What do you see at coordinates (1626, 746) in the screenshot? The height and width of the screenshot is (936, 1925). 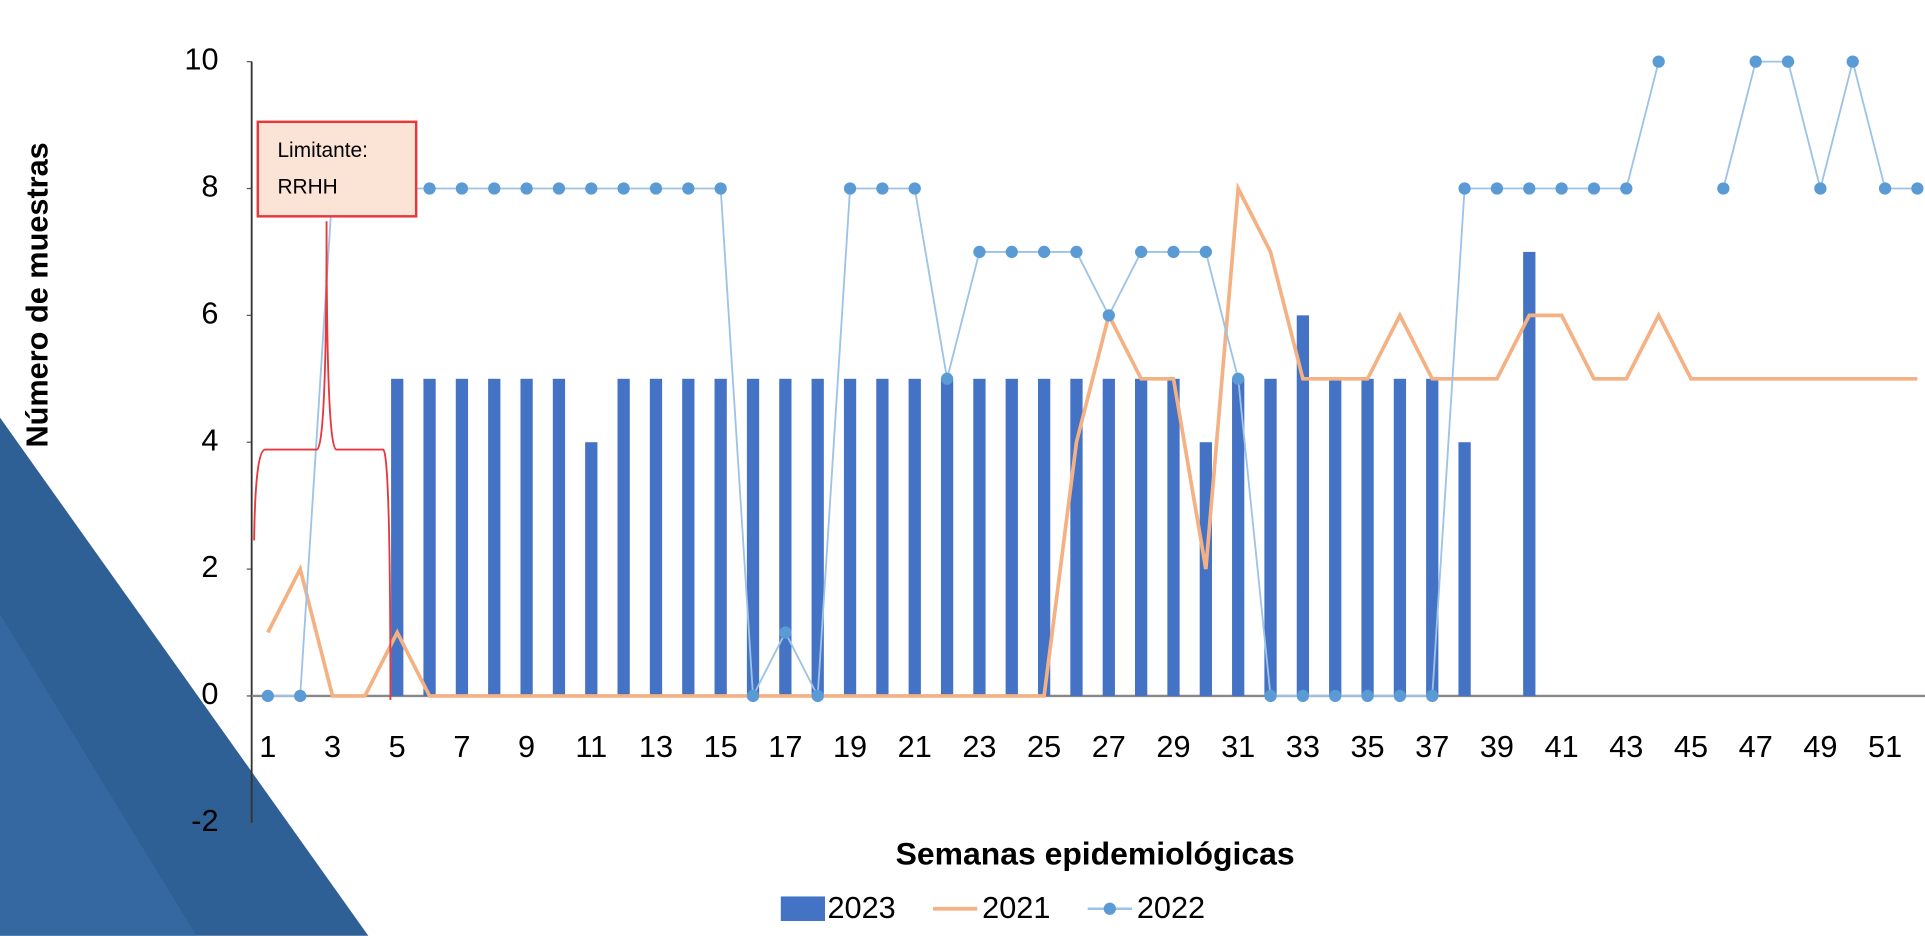 I see `x-tick-label: 43` at bounding box center [1626, 746].